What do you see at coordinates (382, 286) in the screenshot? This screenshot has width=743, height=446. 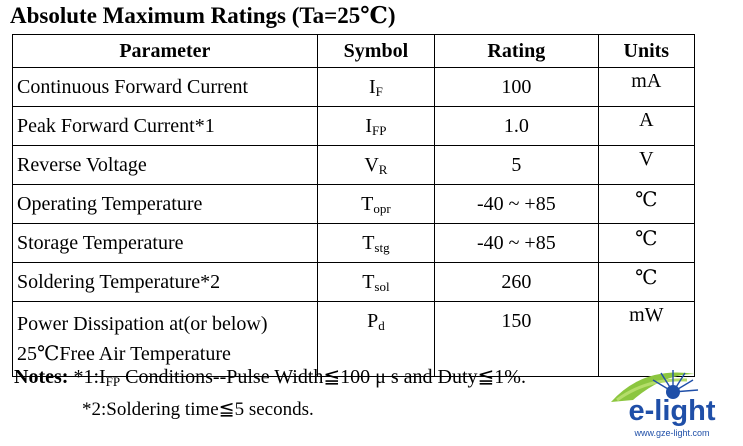 I see `symbol-subscript: sol` at bounding box center [382, 286].